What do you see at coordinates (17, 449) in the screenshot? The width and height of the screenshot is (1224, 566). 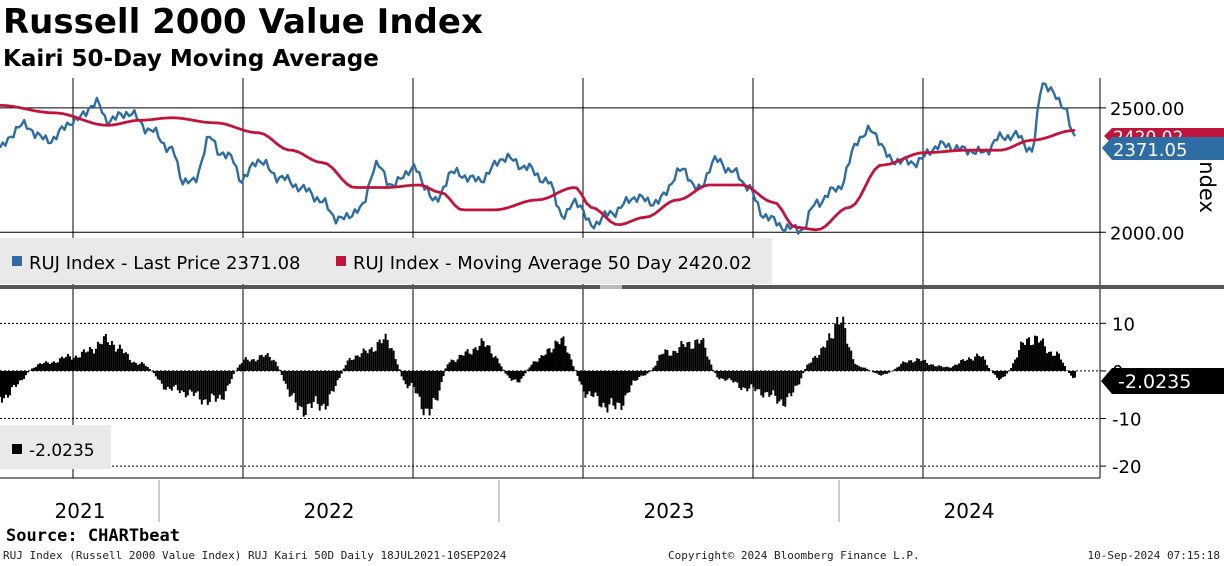 I see `legend-swatch-kairi` at bounding box center [17, 449].